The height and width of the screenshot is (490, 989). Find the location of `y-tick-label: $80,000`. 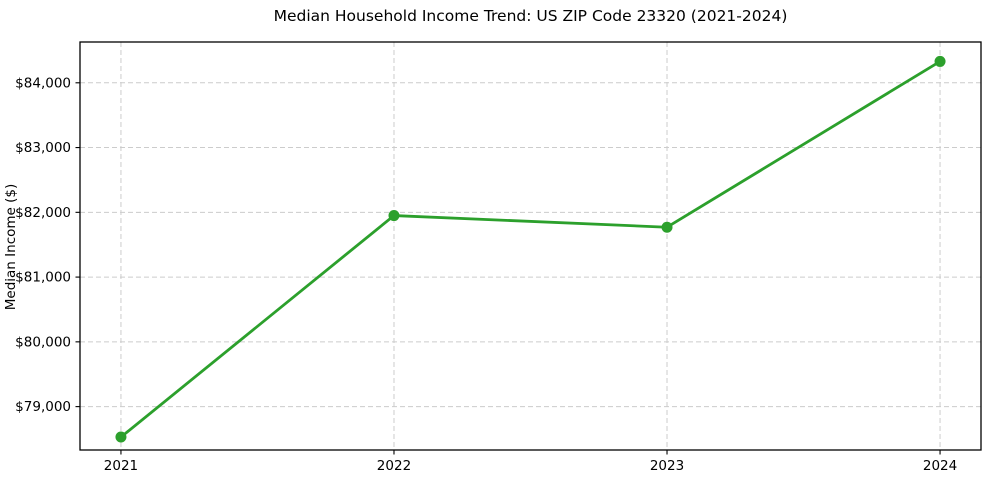

y-tick-label: $80,000 is located at coordinates (43, 342).